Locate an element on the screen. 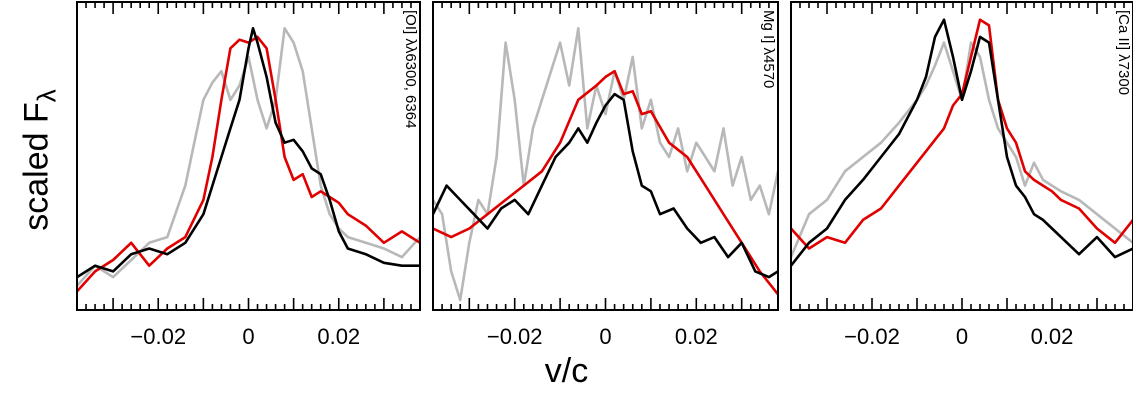 The height and width of the screenshot is (396, 1133). panel-annotation: Mg I] λ4570 is located at coordinates (768, 49).